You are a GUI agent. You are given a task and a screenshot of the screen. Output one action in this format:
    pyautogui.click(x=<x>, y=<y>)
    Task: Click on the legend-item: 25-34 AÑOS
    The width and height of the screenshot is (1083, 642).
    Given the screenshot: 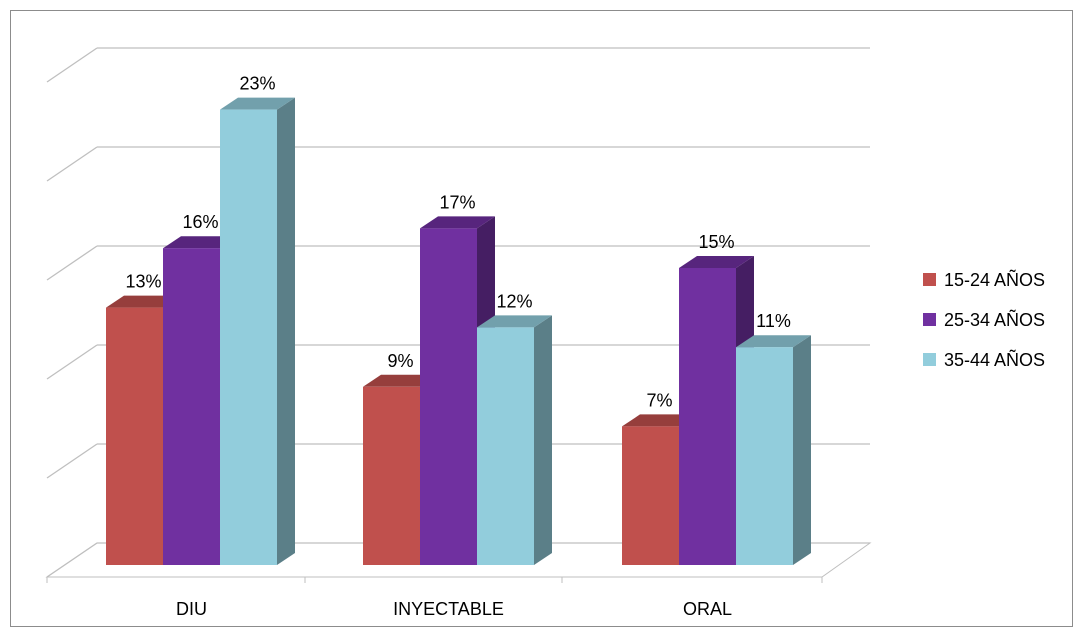 What is the action you would take?
    pyautogui.click(x=984, y=319)
    